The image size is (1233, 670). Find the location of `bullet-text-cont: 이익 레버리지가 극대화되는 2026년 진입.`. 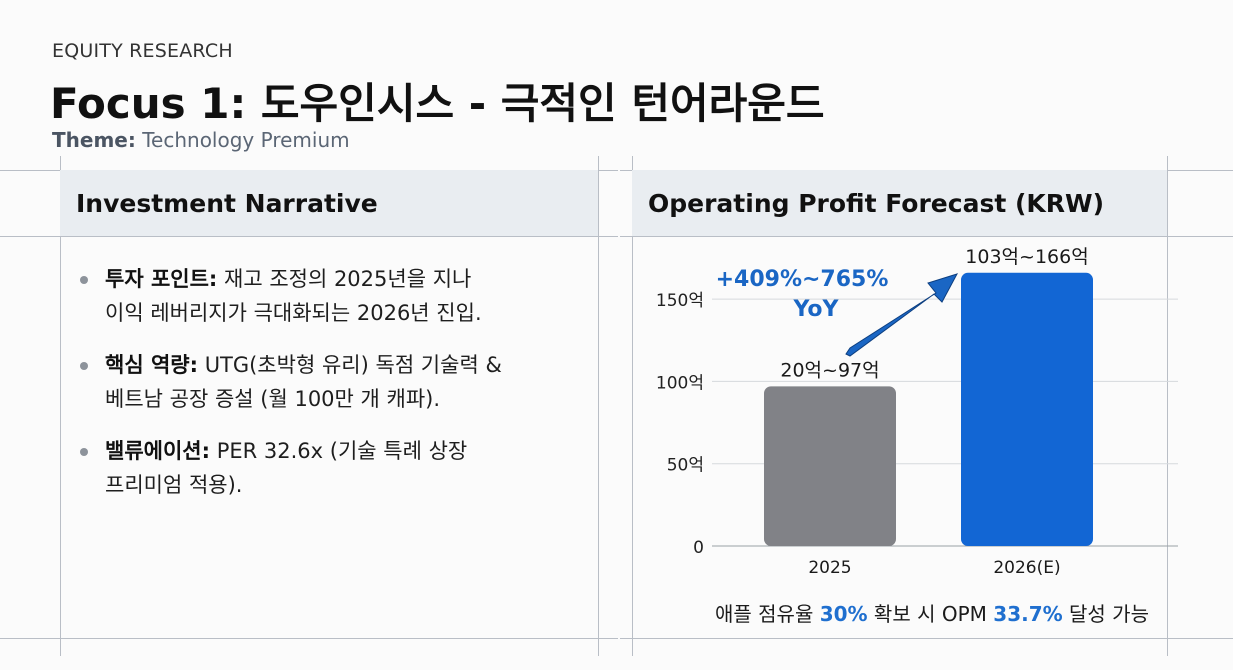

bullet-text-cont: 이익 레버리지가 극대화되는 2026년 진입. is located at coordinates (293, 313).